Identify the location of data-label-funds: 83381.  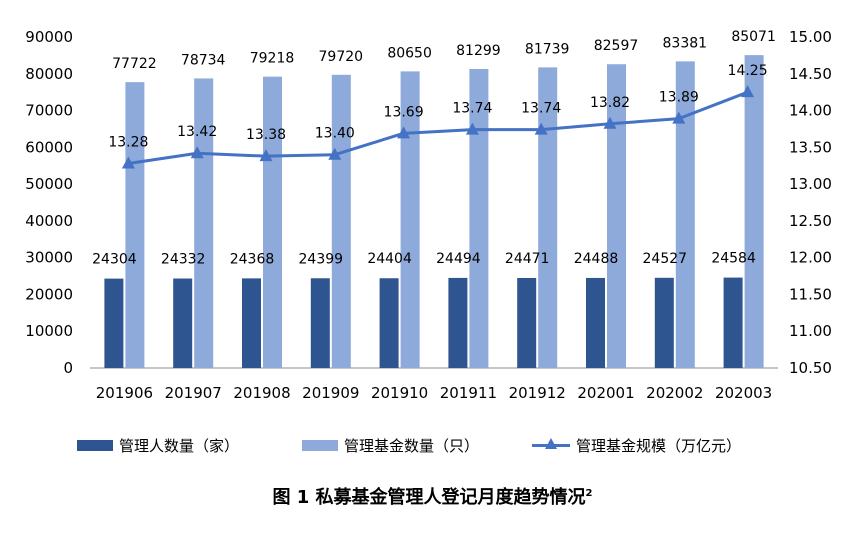
(685, 43).